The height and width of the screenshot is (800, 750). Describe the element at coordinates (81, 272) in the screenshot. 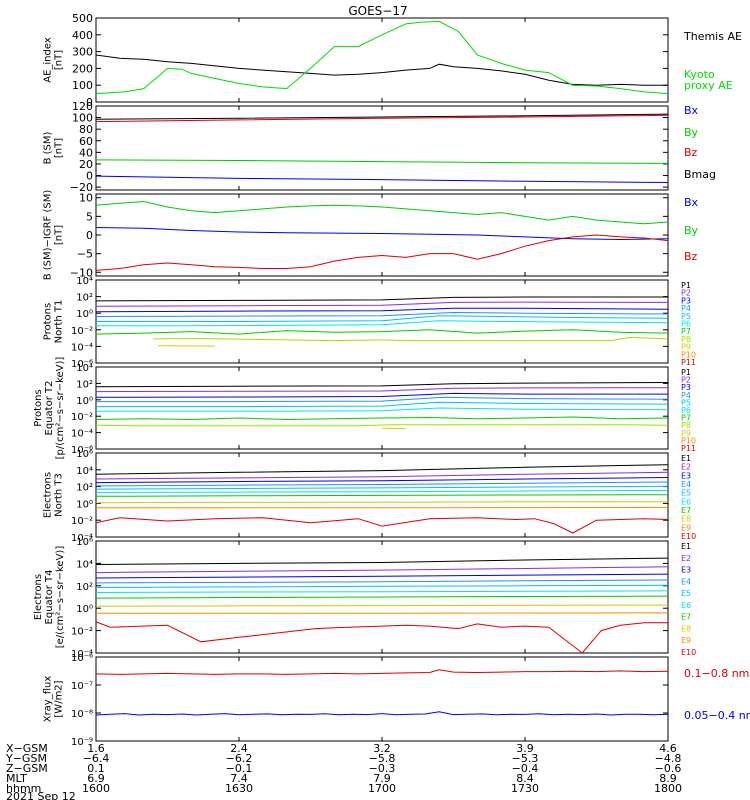

I see `y-tick-label: −10` at that location.